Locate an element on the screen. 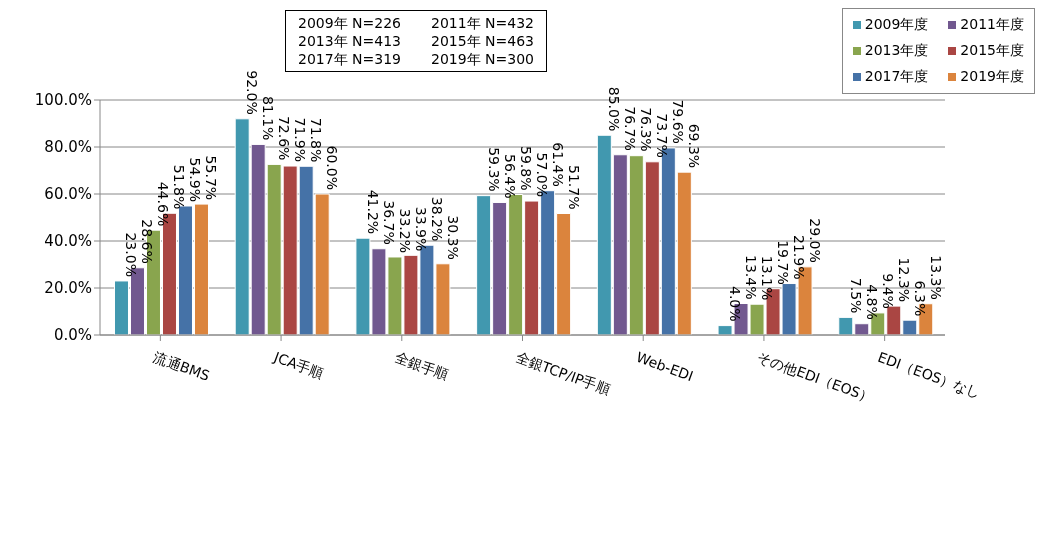 The width and height of the screenshot is (1043, 549). data-label: 69.3% is located at coordinates (694, 146).